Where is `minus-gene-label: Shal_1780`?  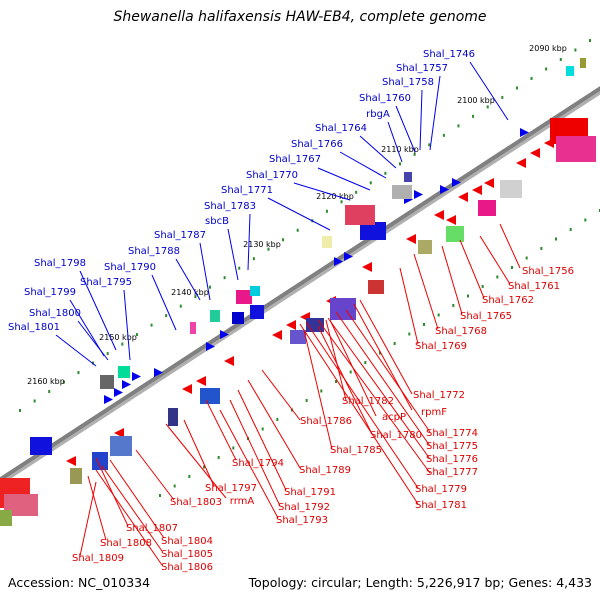
minus-gene-label: Shal_1780 is located at coordinates (396, 435).